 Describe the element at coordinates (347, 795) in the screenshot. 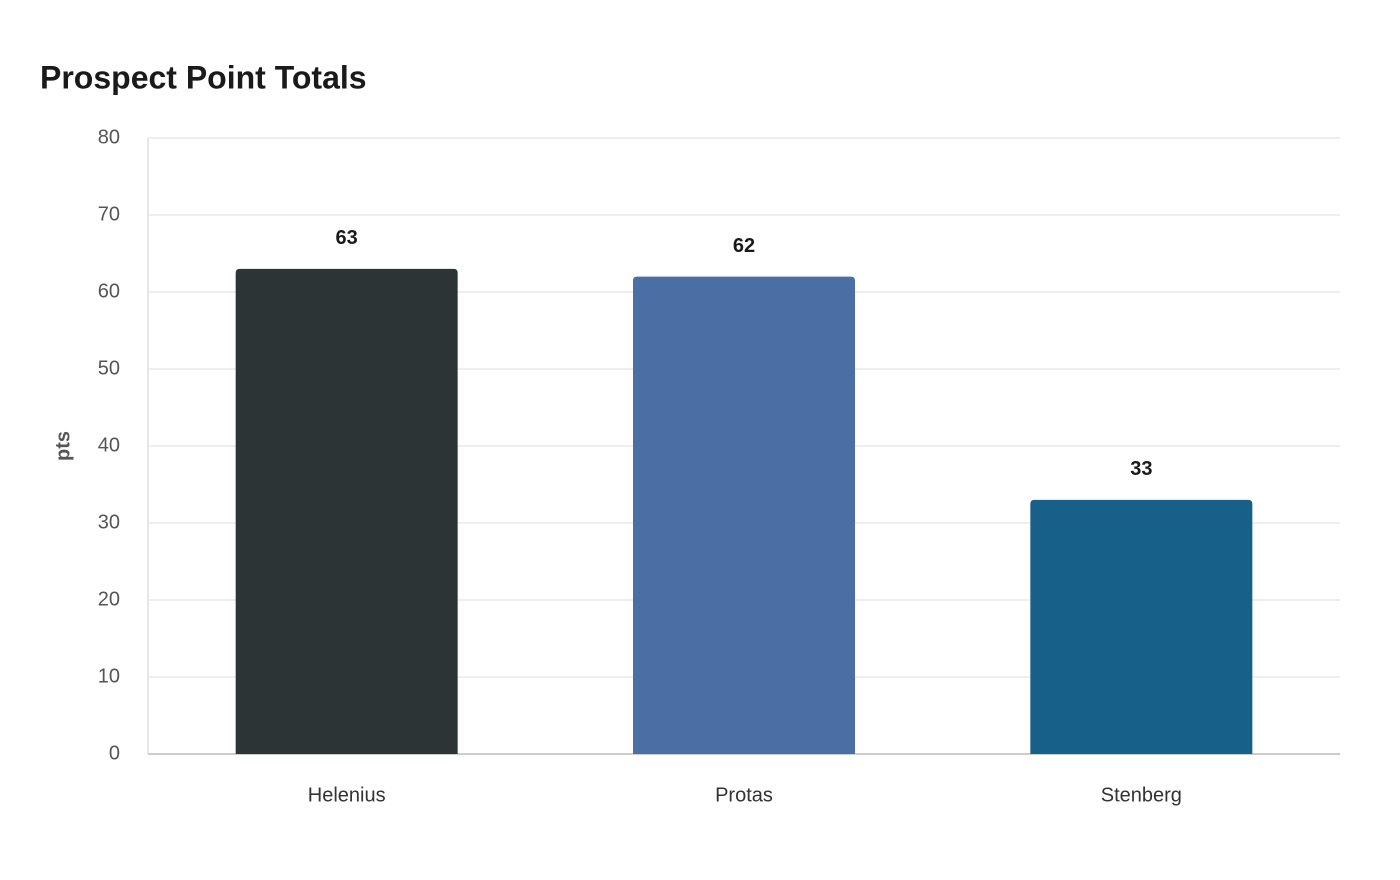

I see `x-tick-label: Helenius` at that location.